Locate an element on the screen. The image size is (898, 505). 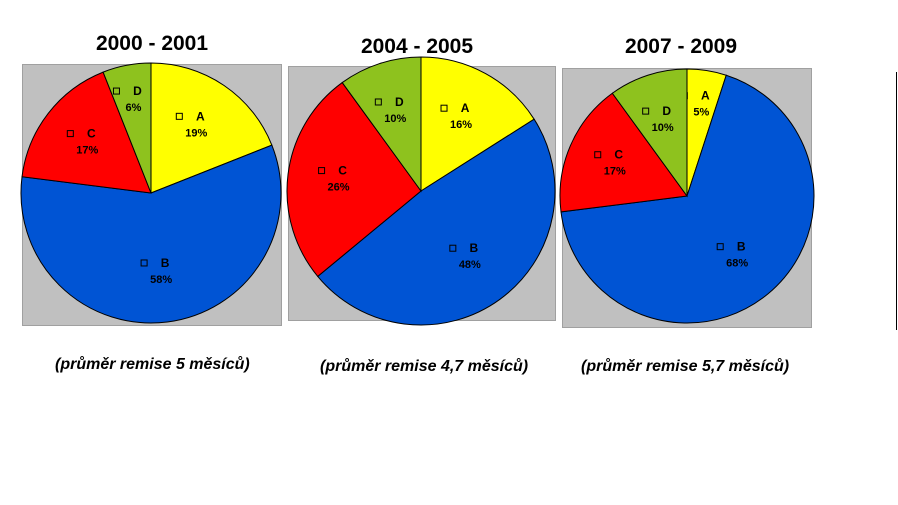
chart-title-2: 2004 - 2005 is located at coordinates (417, 46).